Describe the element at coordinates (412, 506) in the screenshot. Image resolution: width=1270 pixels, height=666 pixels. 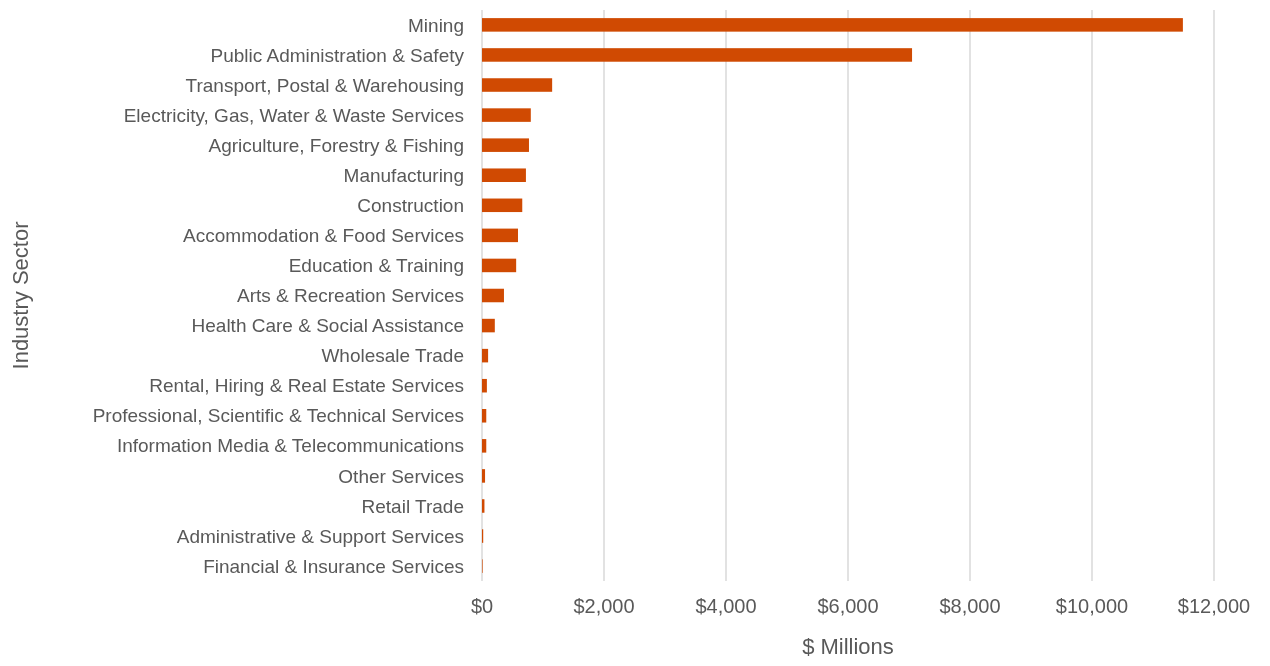
I see `y-tick-label: Retail Trade` at that location.